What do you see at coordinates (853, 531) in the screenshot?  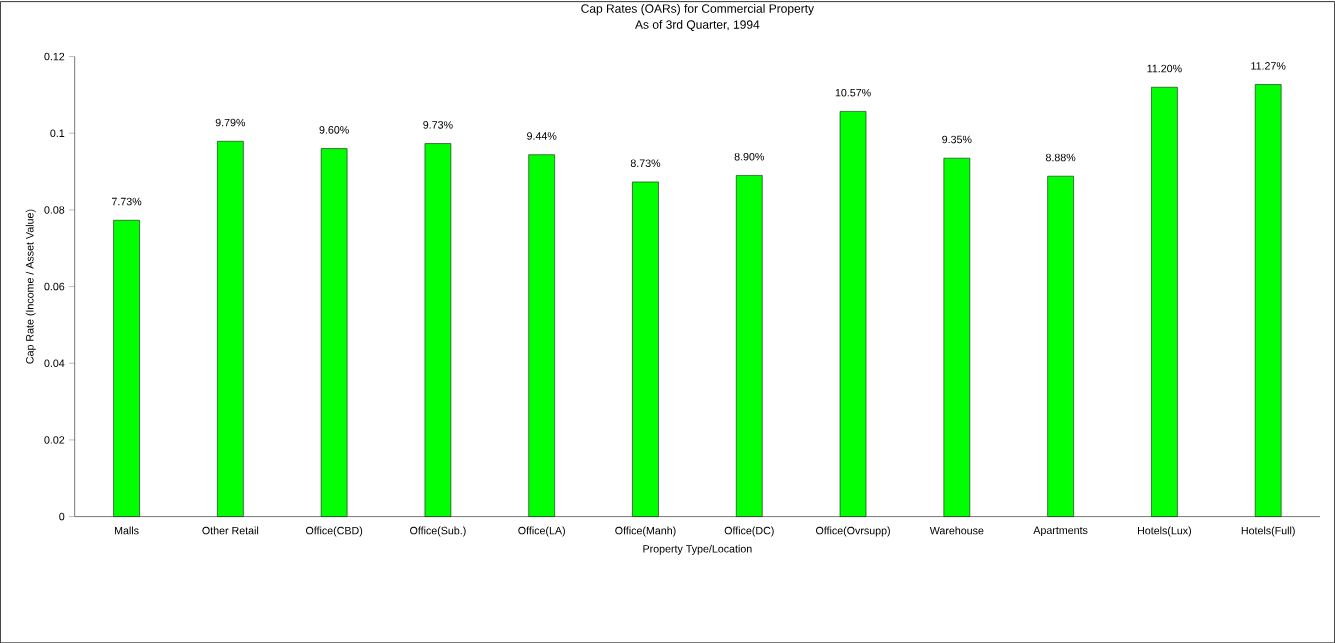 I see `x-tick-label: Office(Ovrsupp)` at bounding box center [853, 531].